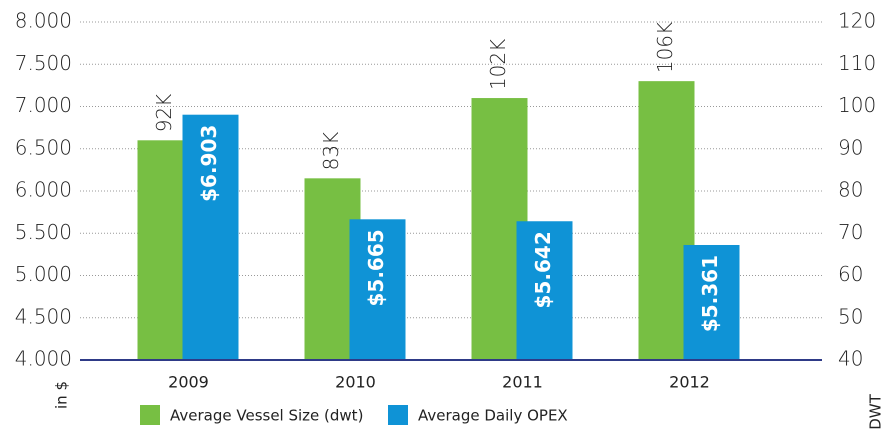  Describe the element at coordinates (857, 21) in the screenshot. I see `y2-tick-label: 120` at that location.